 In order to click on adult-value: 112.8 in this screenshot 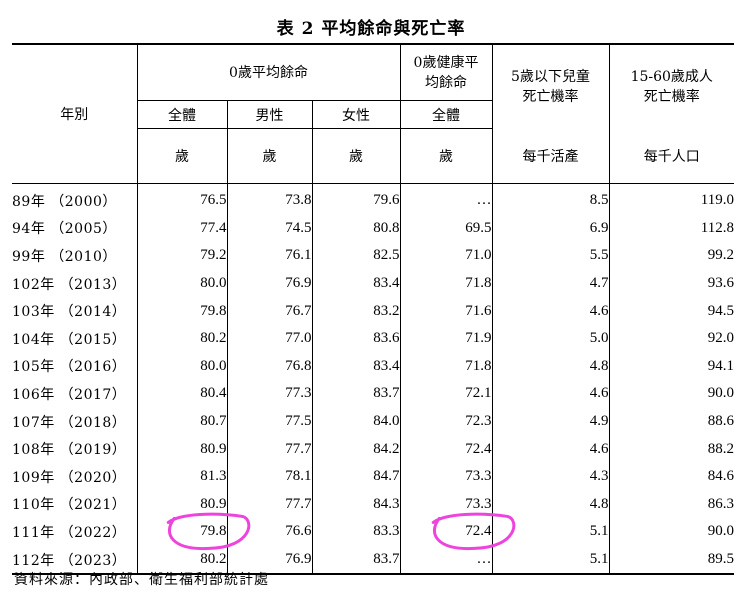, I will do `click(717, 227)`.